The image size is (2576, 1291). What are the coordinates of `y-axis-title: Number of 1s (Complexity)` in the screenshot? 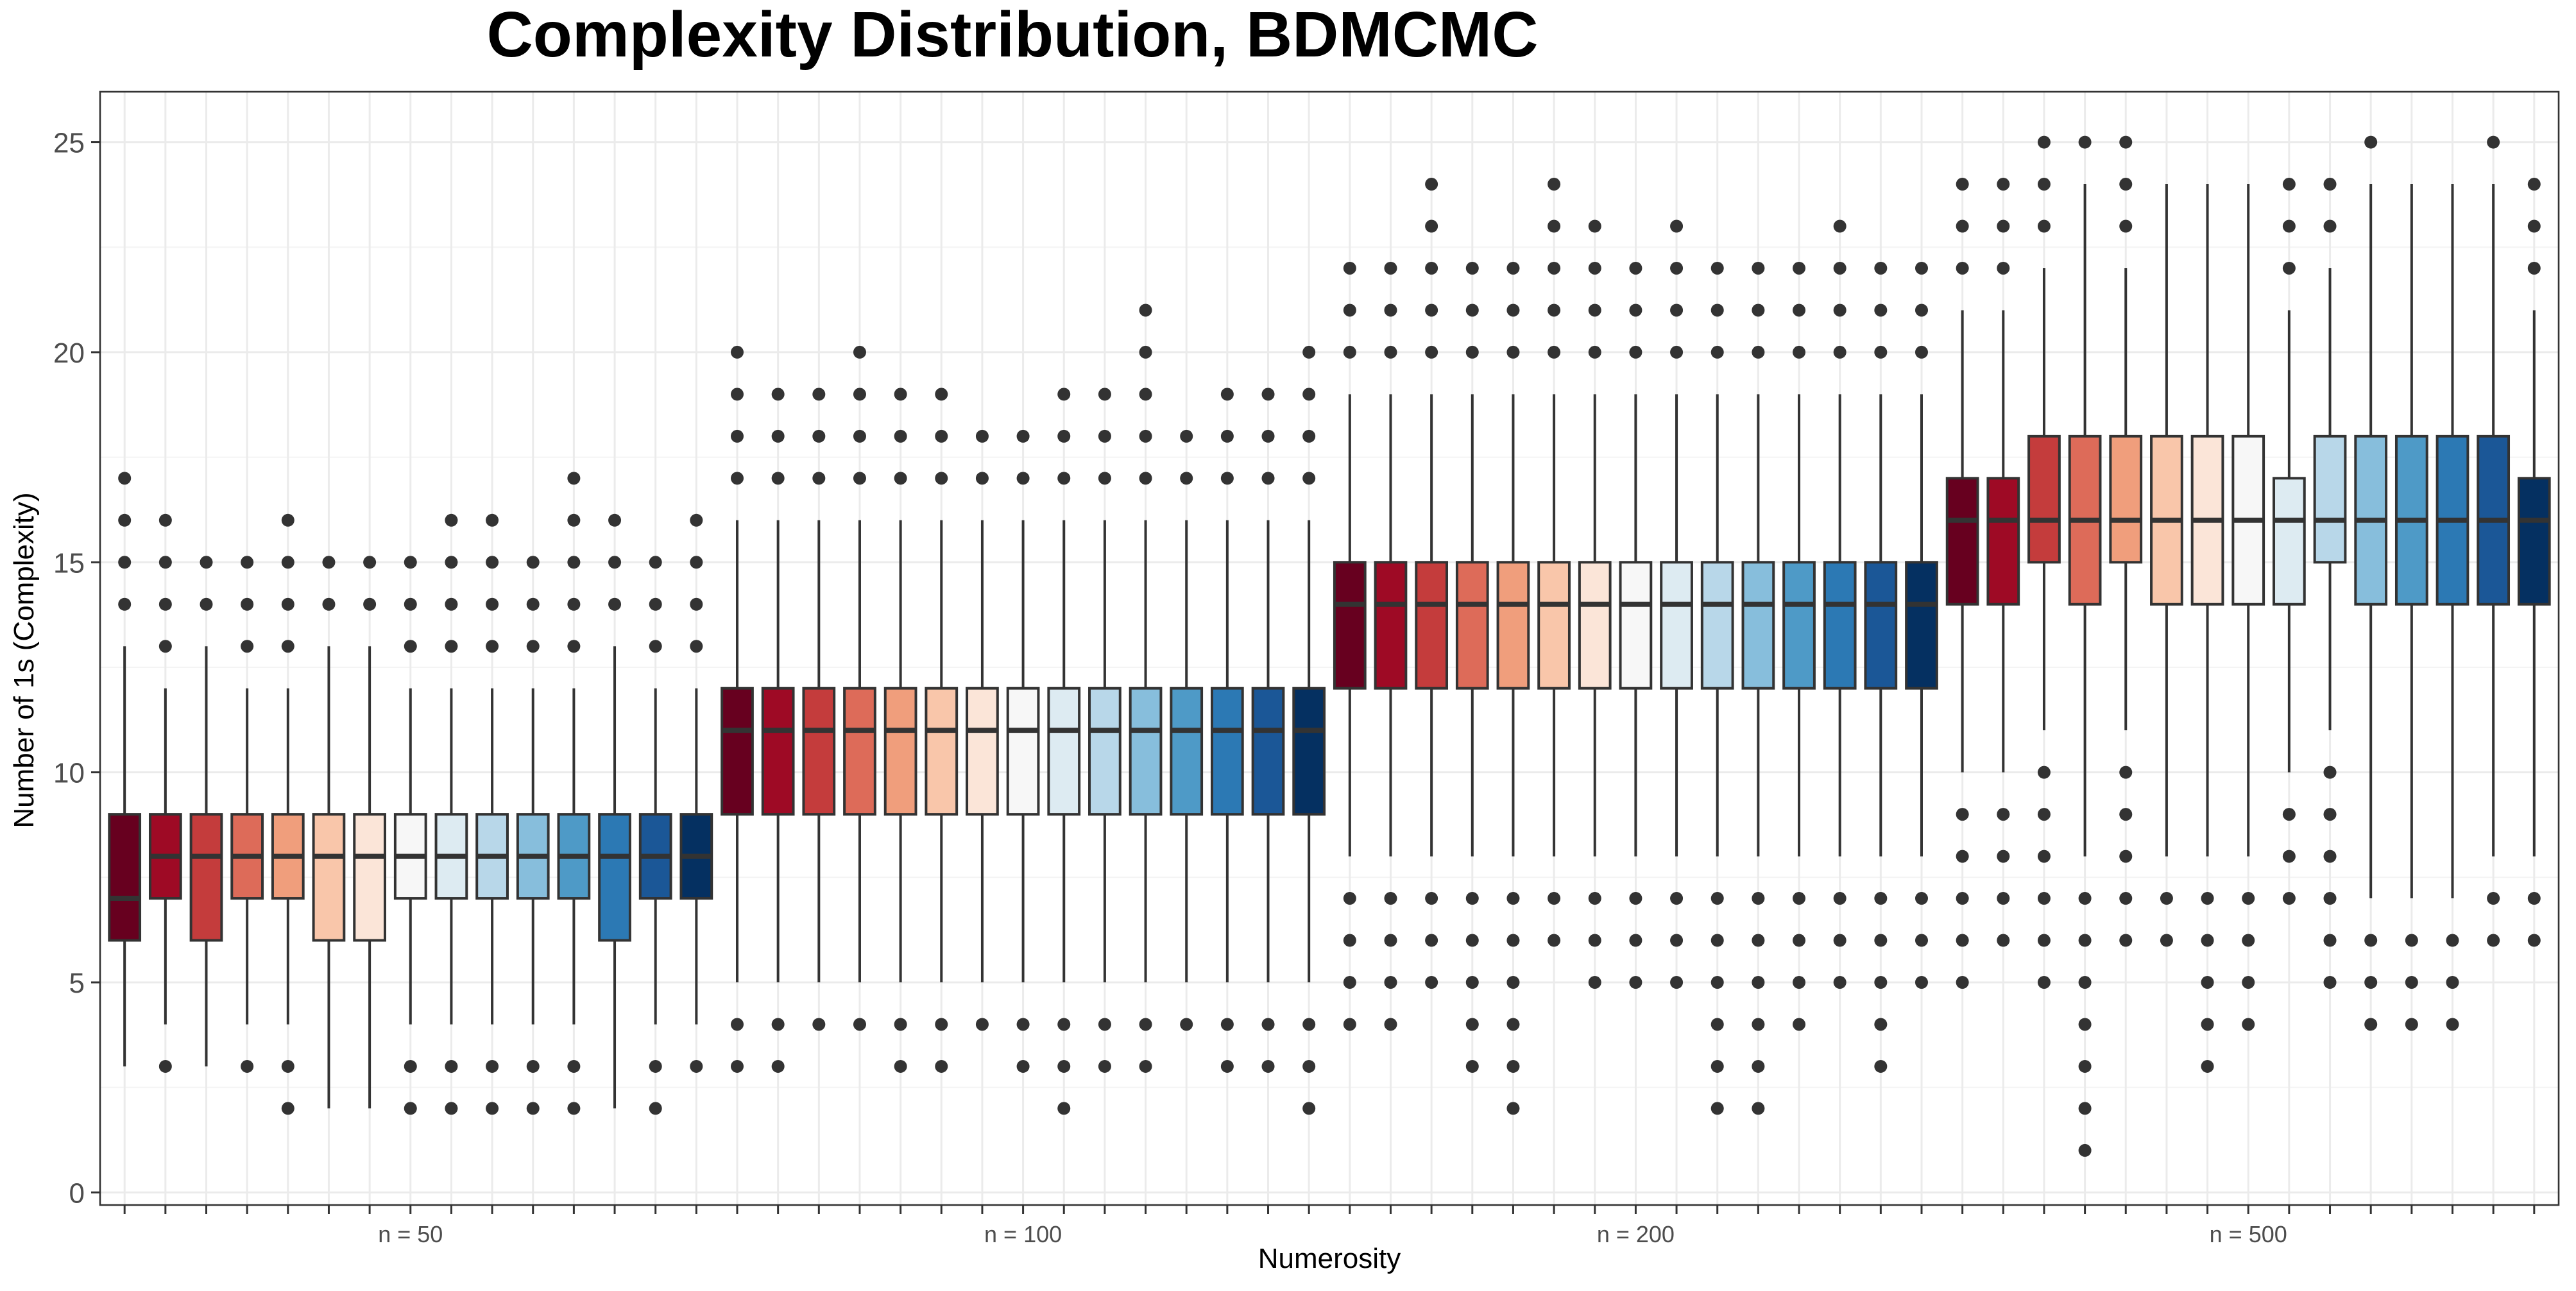 It's located at (24, 660).